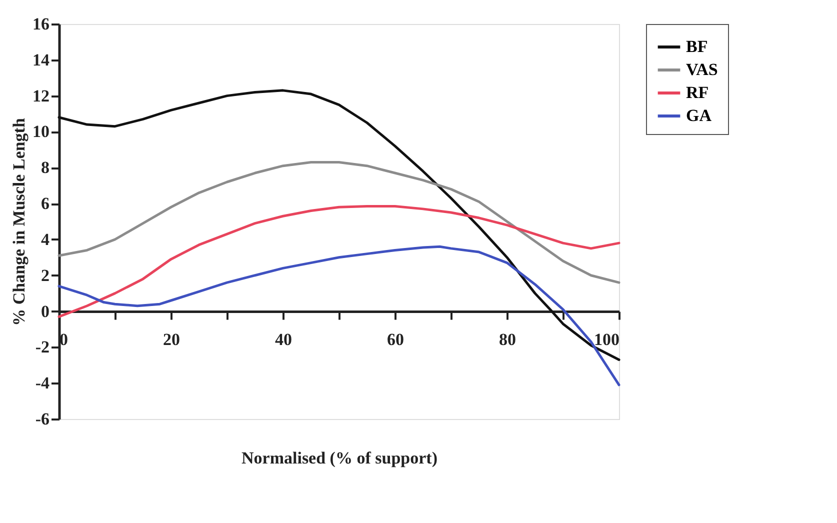 The width and height of the screenshot is (837, 523). I want to click on y-tick-label: 0, so click(45, 311).